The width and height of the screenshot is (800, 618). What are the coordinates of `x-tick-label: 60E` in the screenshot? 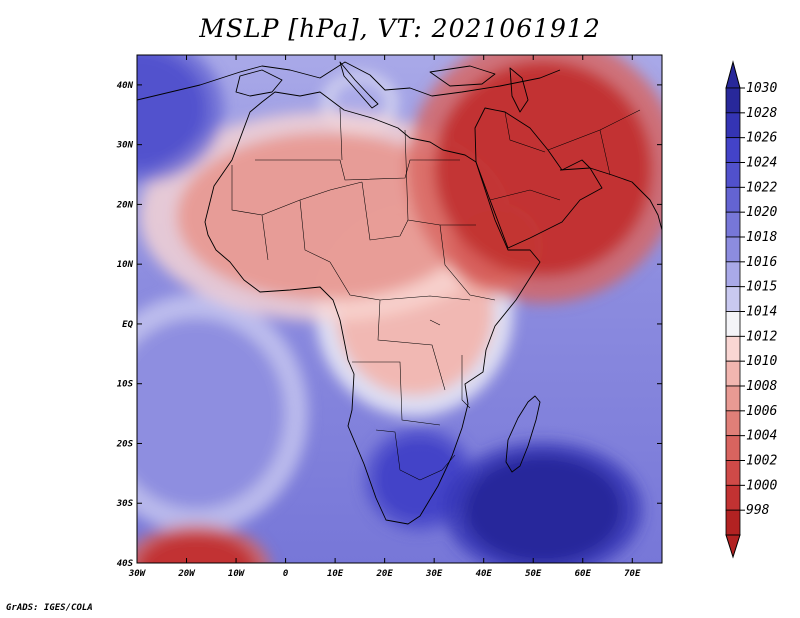 It's located at (583, 574).